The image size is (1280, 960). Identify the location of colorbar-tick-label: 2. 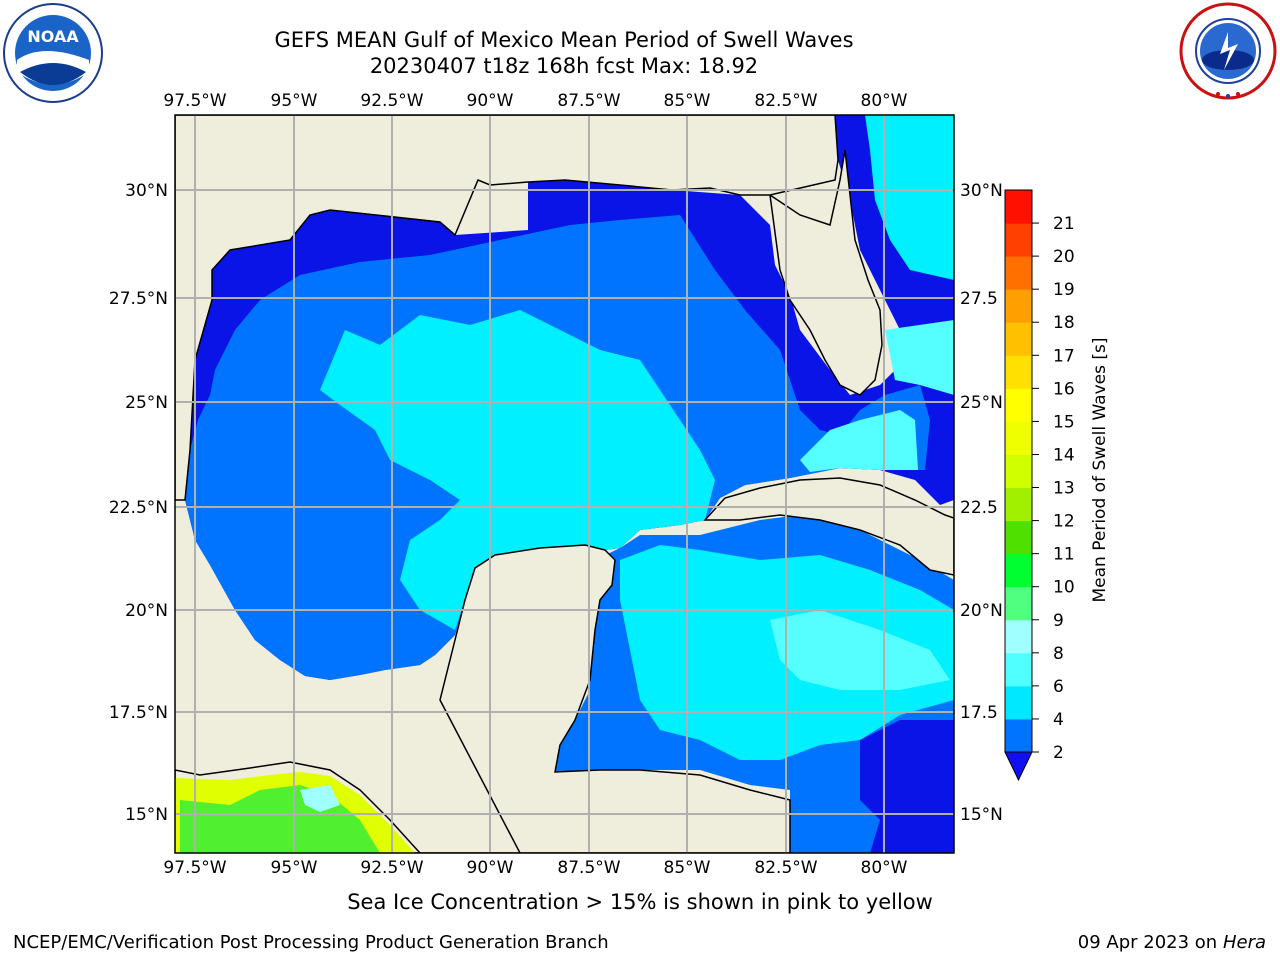
(1058, 753).